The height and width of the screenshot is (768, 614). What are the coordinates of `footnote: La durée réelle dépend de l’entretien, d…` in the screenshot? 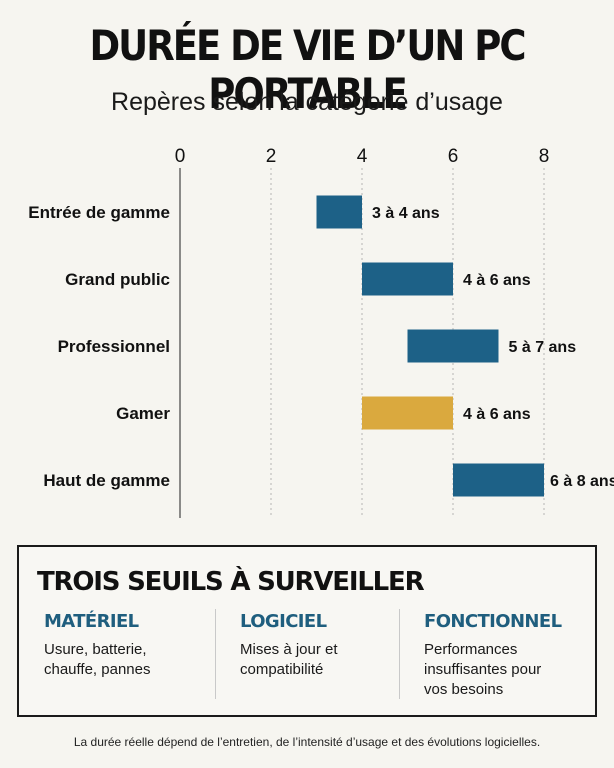 It's located at (307, 742).